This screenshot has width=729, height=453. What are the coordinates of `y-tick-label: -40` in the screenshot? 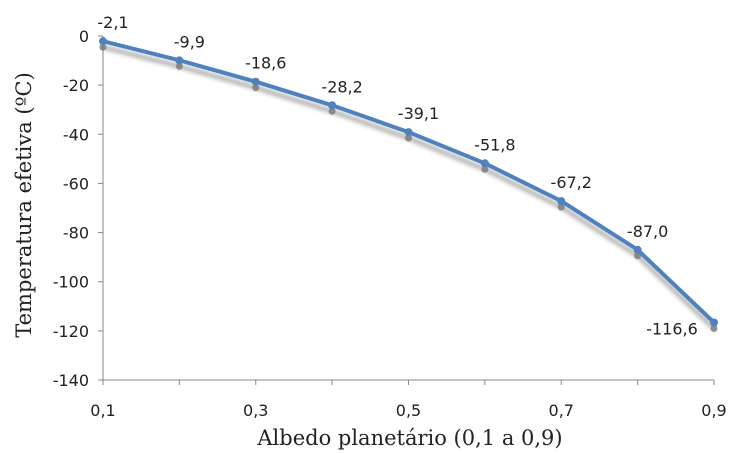 It's located at (76, 134).